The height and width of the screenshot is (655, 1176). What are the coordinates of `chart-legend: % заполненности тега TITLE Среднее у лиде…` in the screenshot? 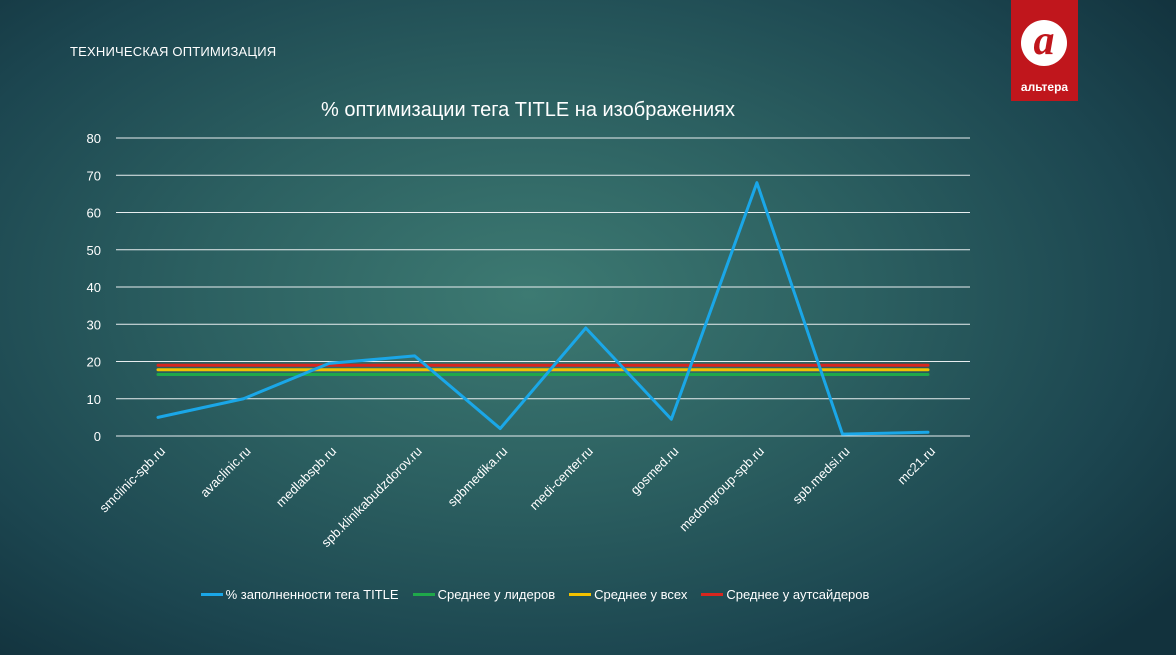 It's located at (535, 594).